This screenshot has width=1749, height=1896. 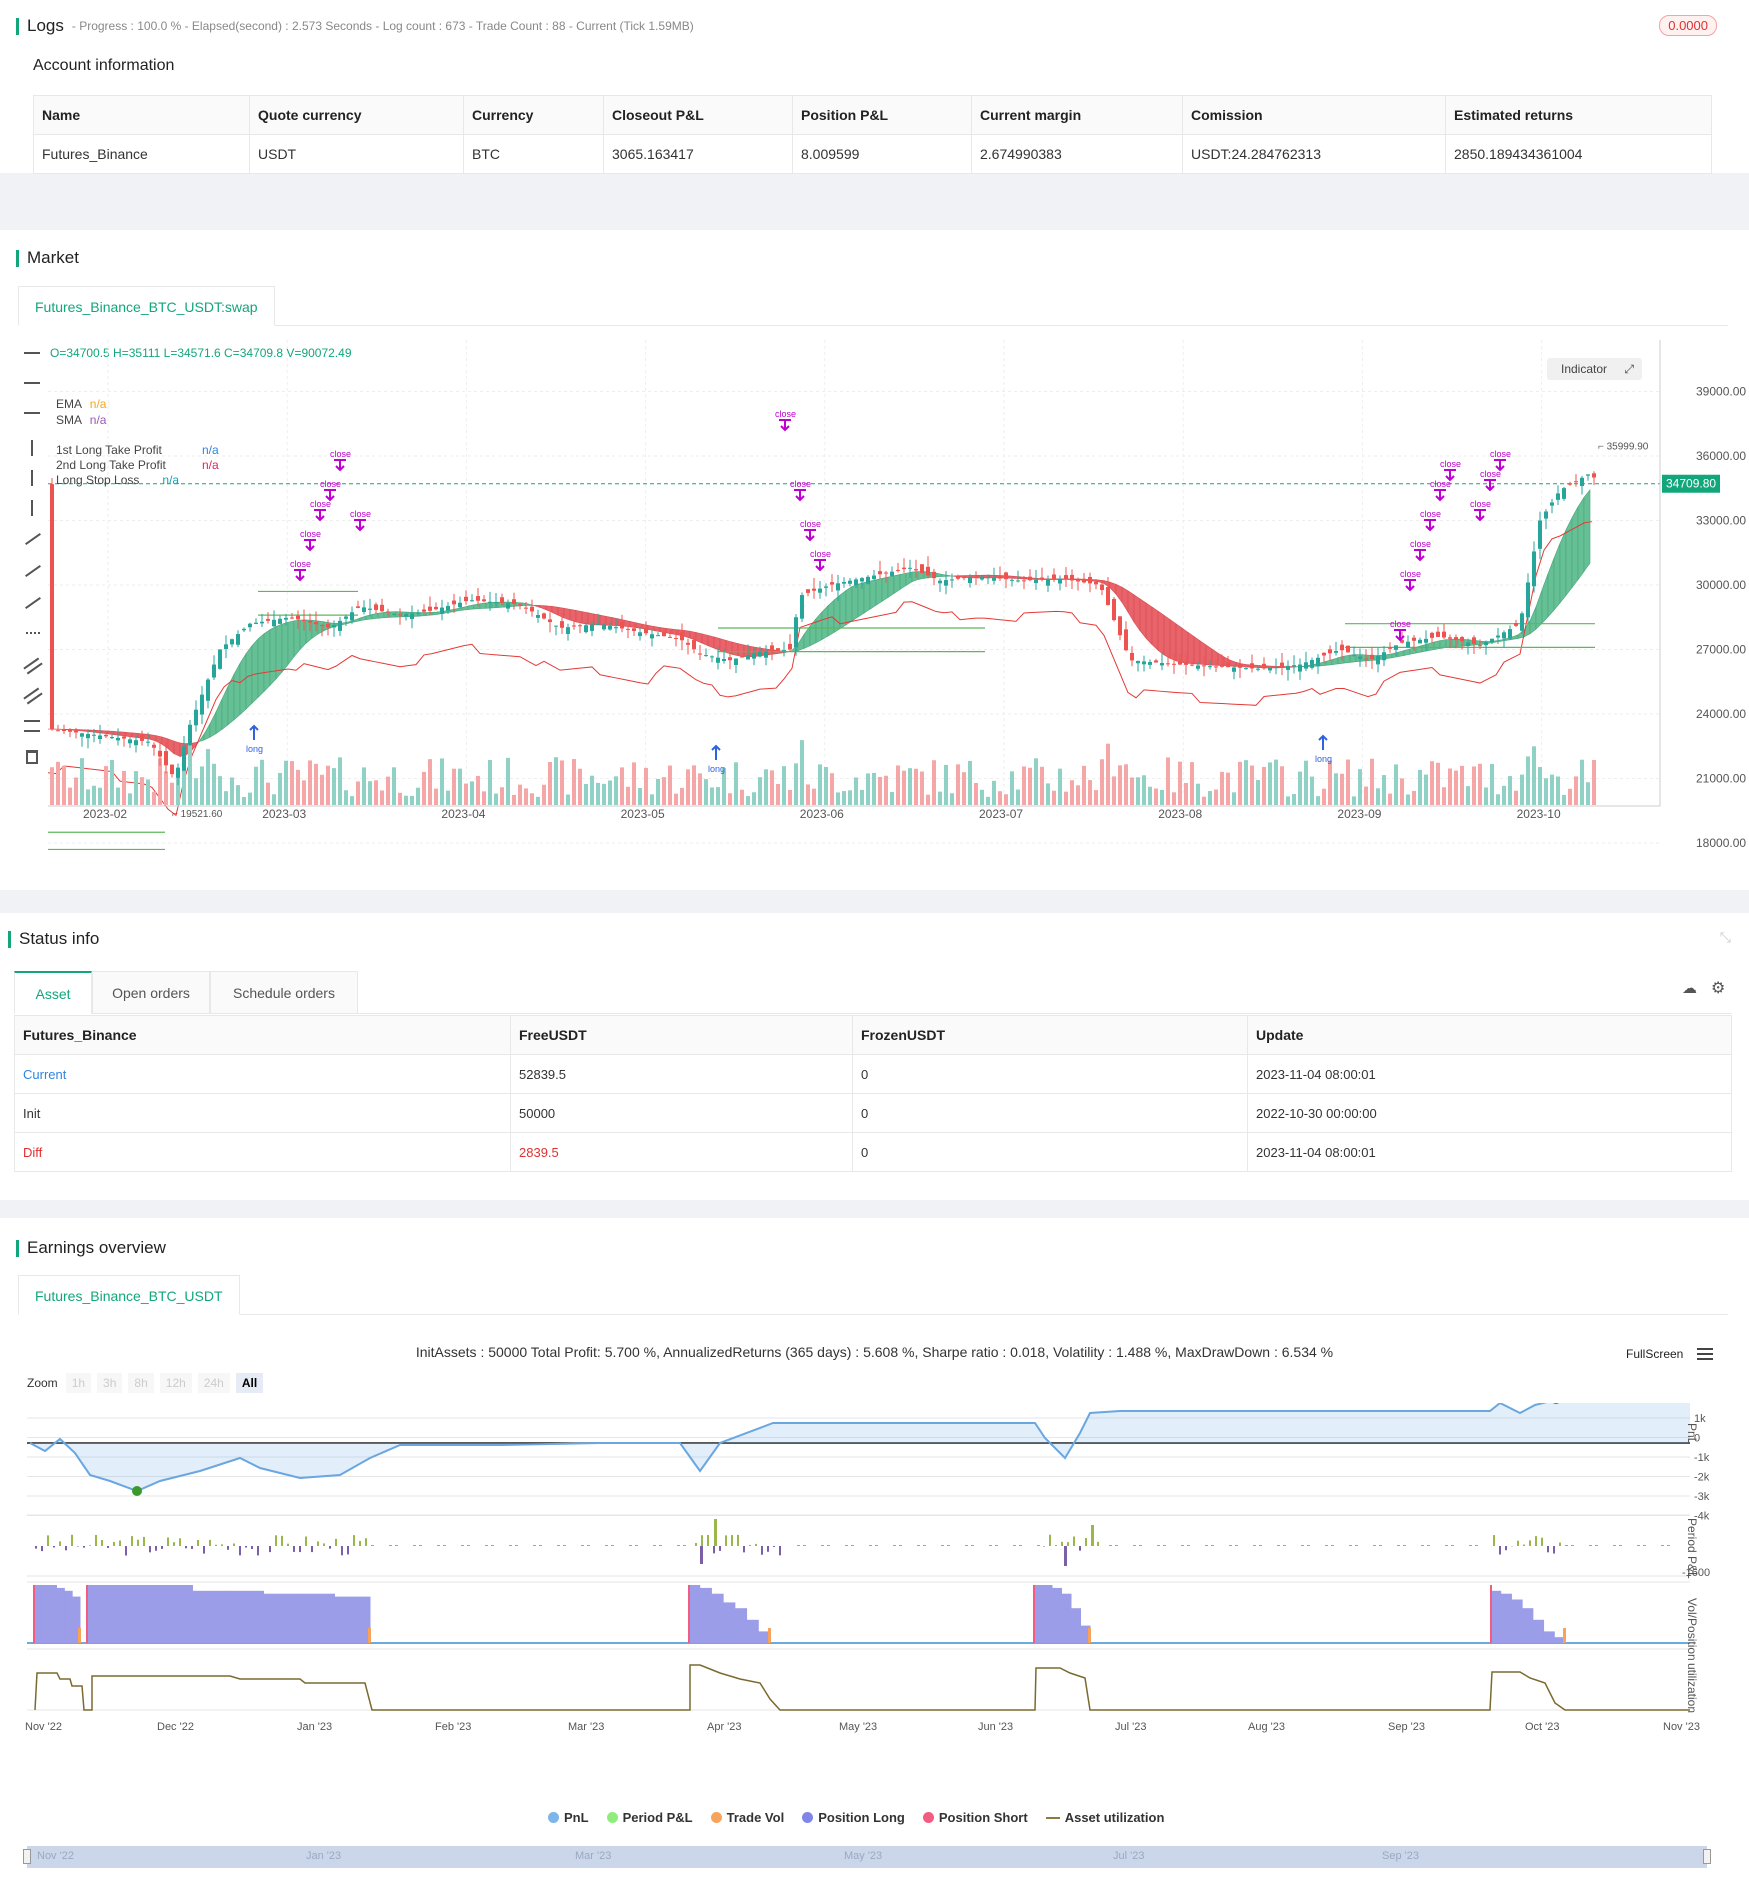 I want to click on horizontal-line-tool, so click(x=32, y=353).